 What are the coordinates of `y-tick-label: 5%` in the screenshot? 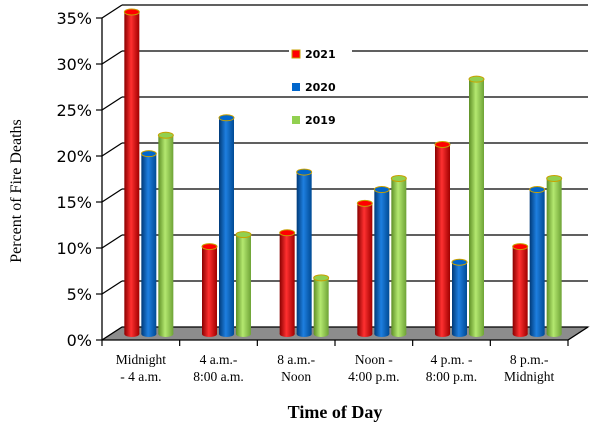 It's located at (79, 294).